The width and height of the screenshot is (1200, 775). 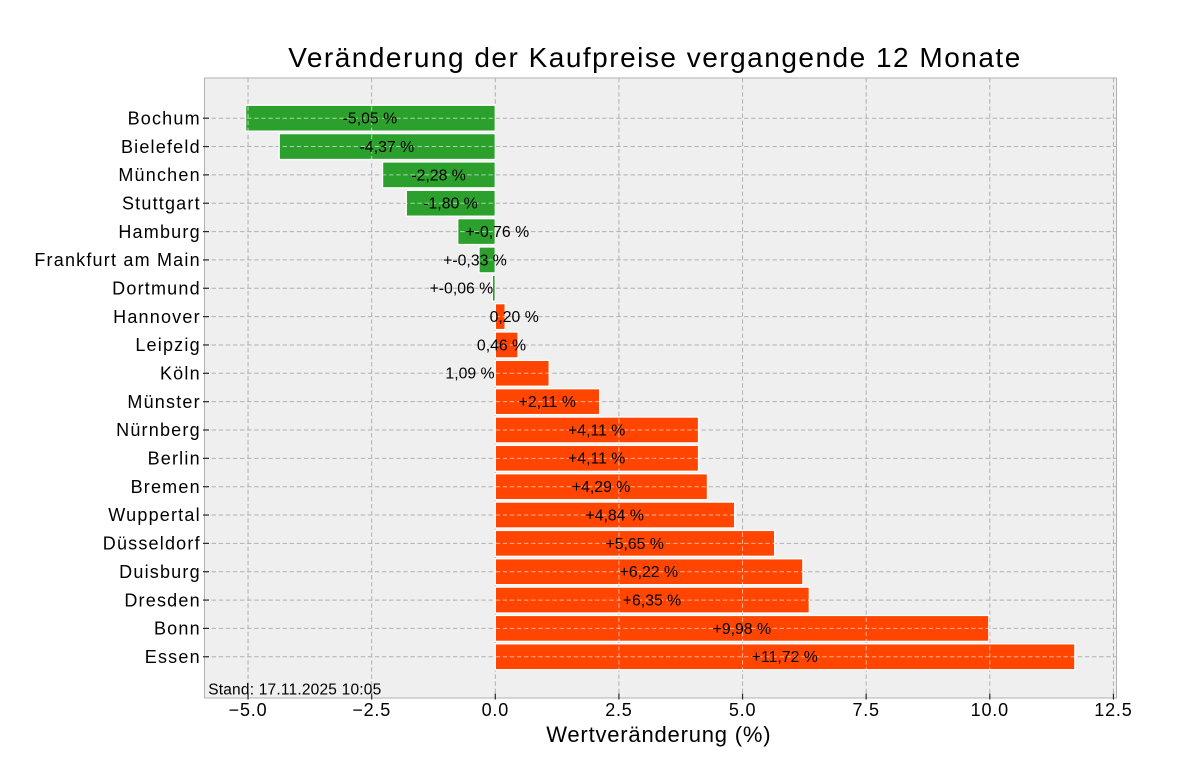 I want to click on svg-text: +5,65 %, so click(x=634, y=544).